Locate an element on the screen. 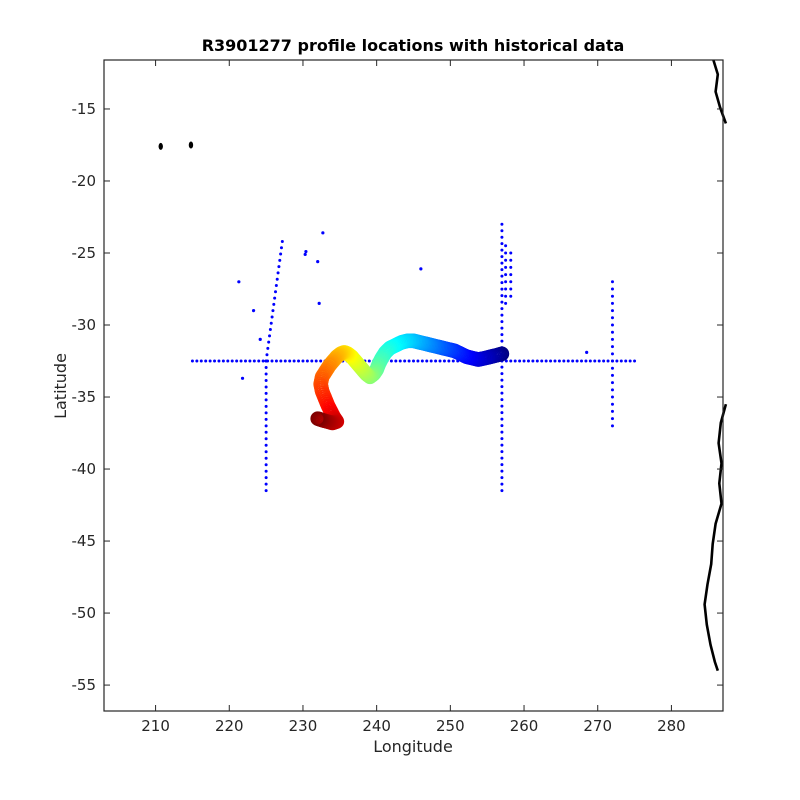 This screenshot has height=800, width=800. x-tick-label: 260 is located at coordinates (524, 726).